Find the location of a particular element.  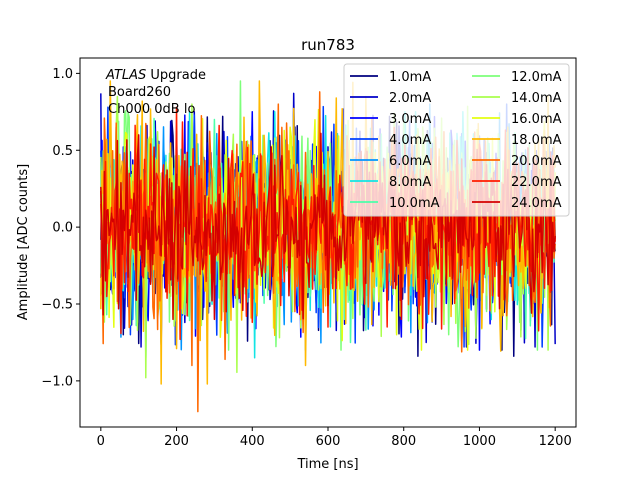

legend-label: 14.0mA is located at coordinates (536, 98).